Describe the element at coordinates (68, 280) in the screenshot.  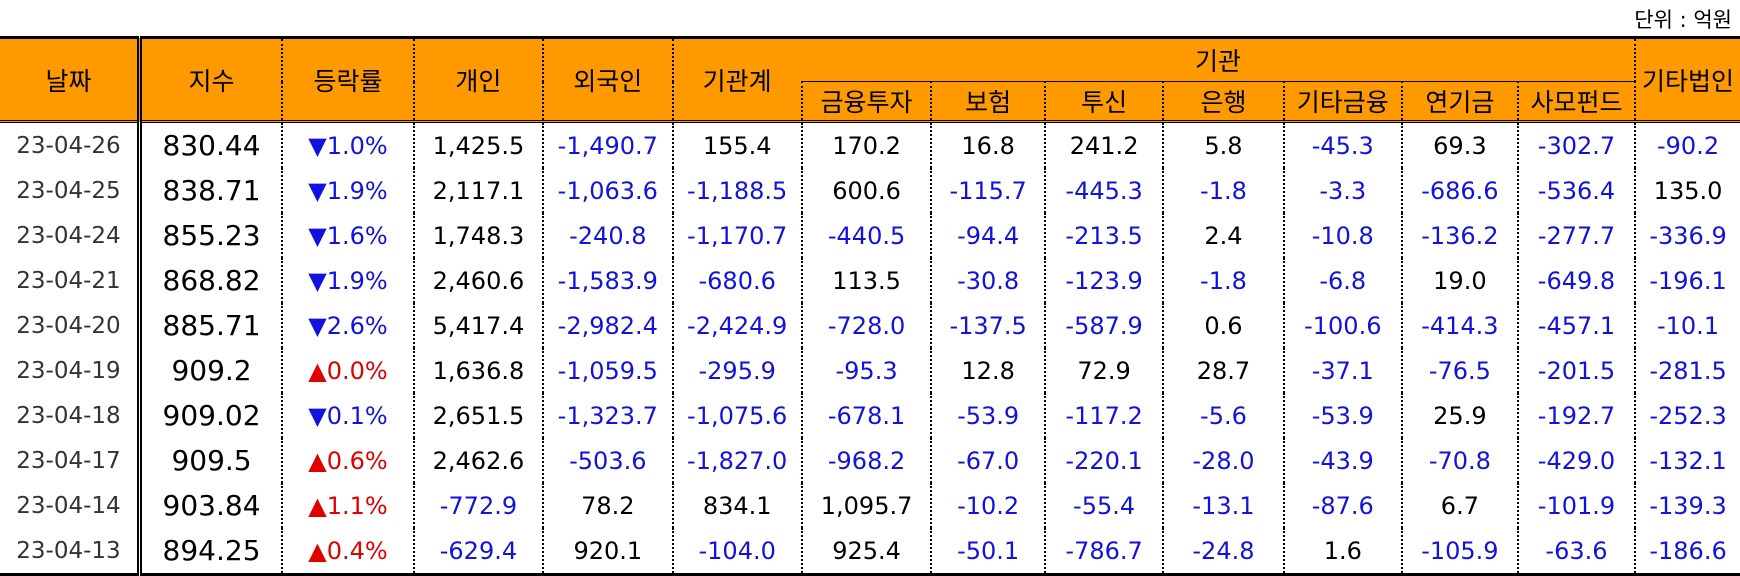
I see `cell-date: 23-04-21` at that location.